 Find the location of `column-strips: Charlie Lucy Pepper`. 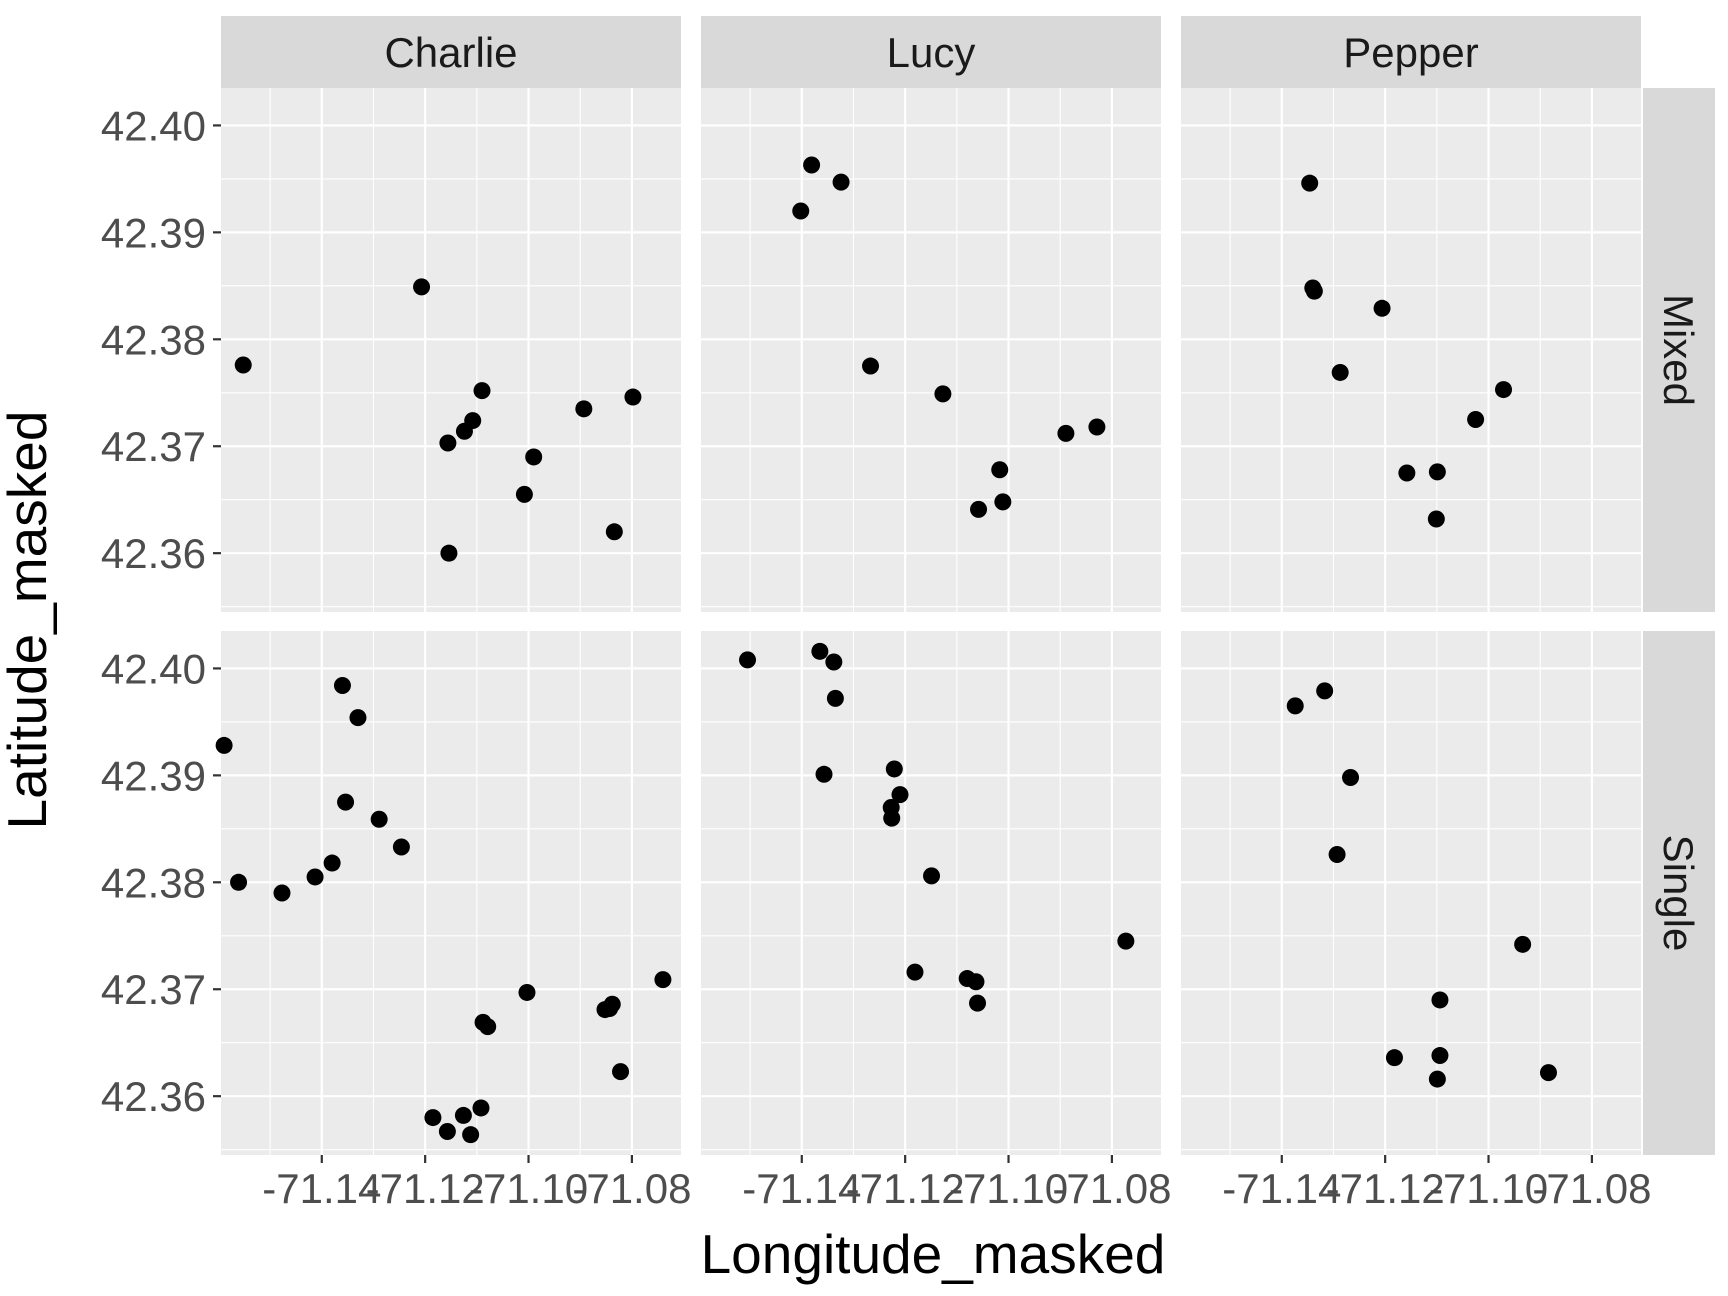

column-strips: Charlie Lucy Pepper is located at coordinates (931, 52).